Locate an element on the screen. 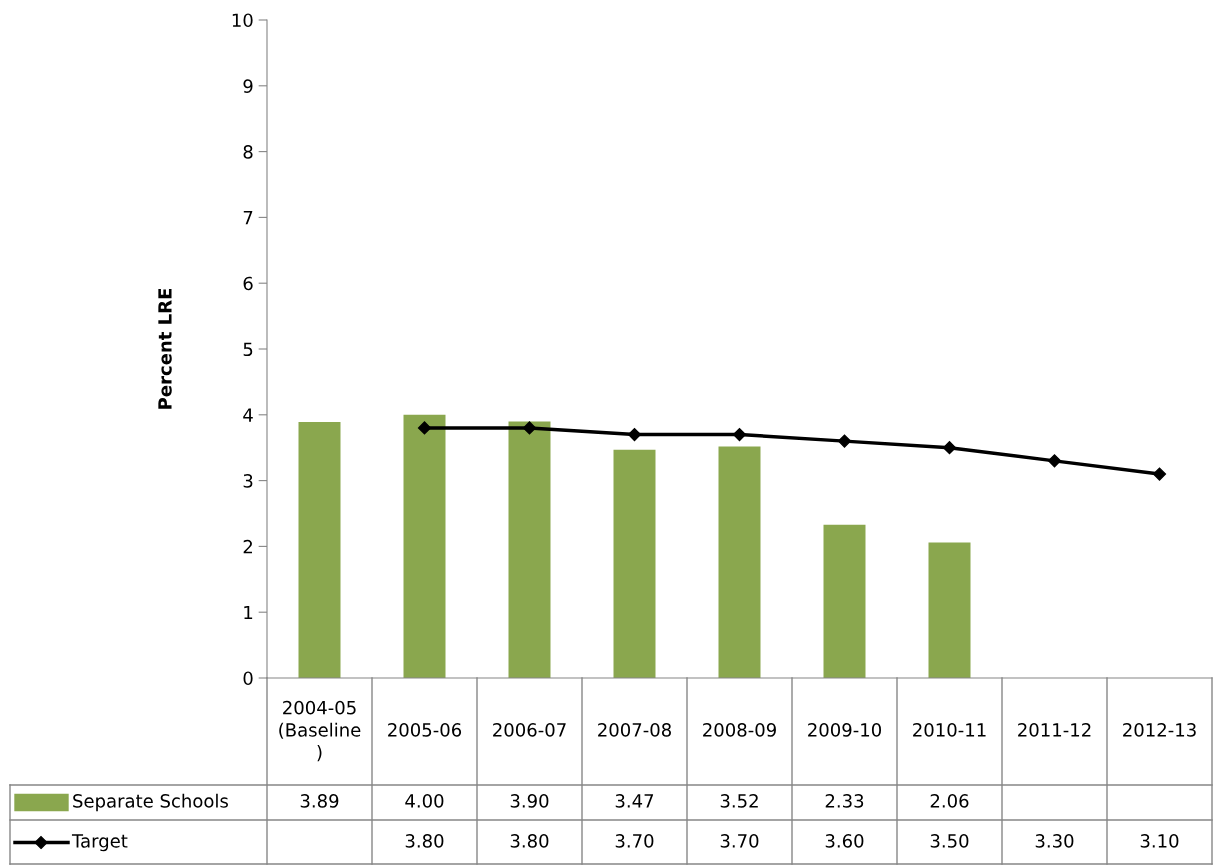 Image resolution: width=1214 pixels, height=865 pixels. y-tick-label: 0 is located at coordinates (248, 678).